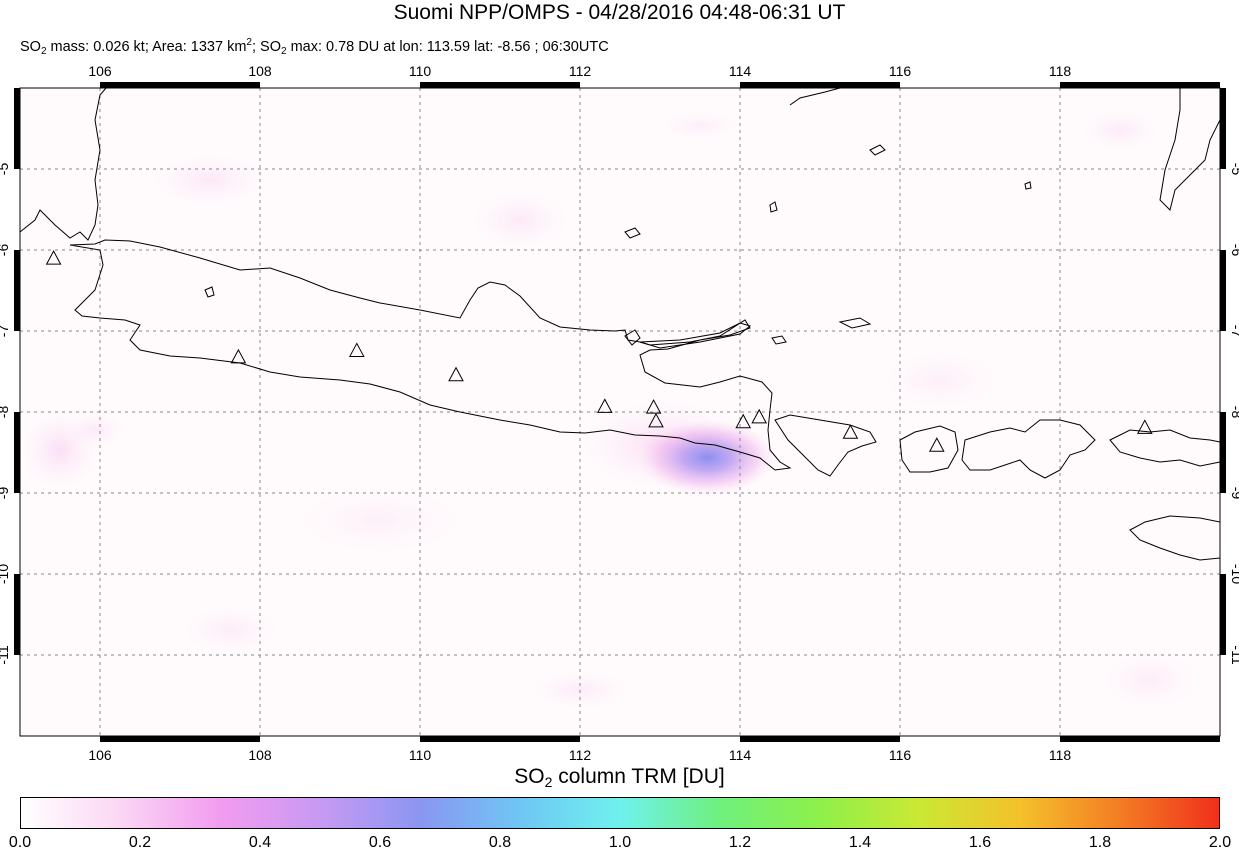  What do you see at coordinates (860, 842) in the screenshot?
I see `colorbar-tick-label: 1.4` at bounding box center [860, 842].